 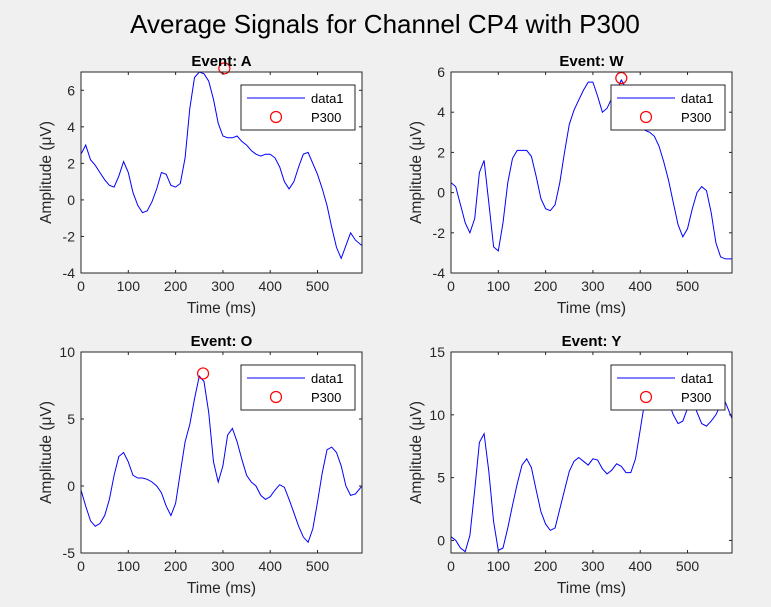 I want to click on subplot-title: Event: Y, so click(x=592, y=341).